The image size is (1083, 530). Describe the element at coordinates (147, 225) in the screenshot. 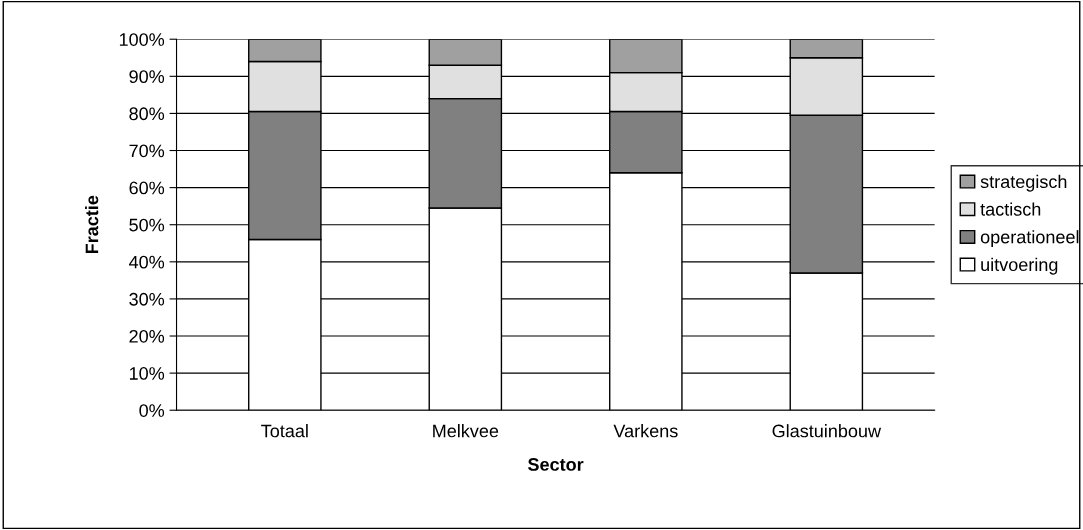

I see `y-tick-label: 50%` at that location.